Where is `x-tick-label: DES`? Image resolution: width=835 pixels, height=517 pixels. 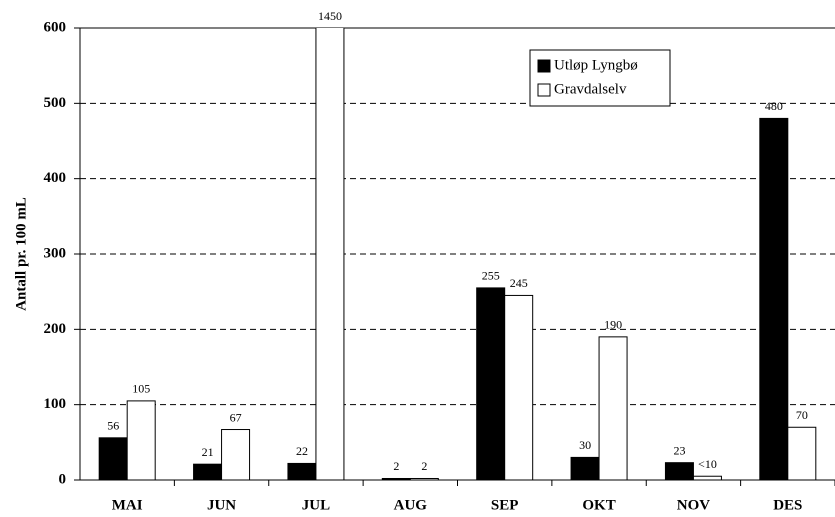 x-tick-label: DES is located at coordinates (787, 505).